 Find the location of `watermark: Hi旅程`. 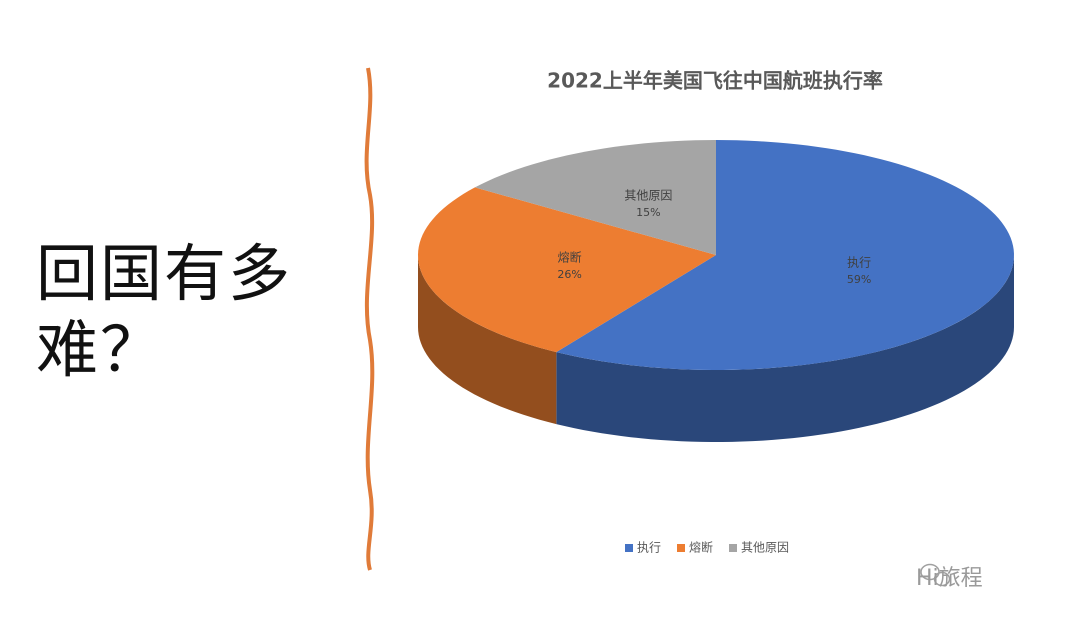

watermark: Hi旅程 is located at coordinates (949, 578).